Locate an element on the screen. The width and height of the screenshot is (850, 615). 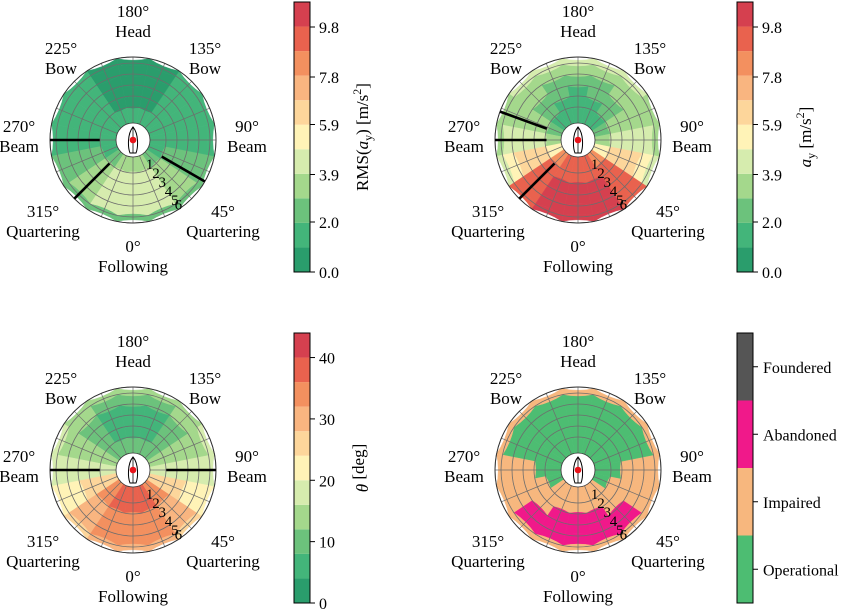
colorbar-tick-label: 9.8 is located at coordinates (329, 28).